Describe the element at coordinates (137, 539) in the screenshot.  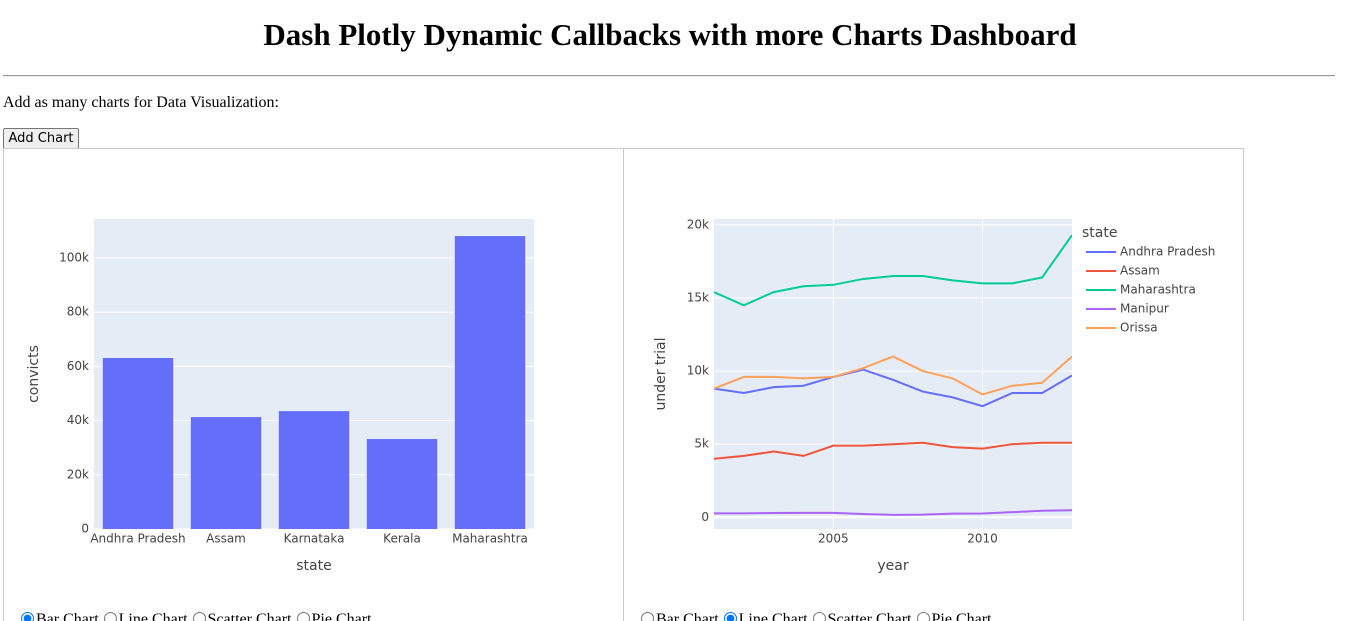
I see `x-tick-label: Andhra Pradesh` at that location.